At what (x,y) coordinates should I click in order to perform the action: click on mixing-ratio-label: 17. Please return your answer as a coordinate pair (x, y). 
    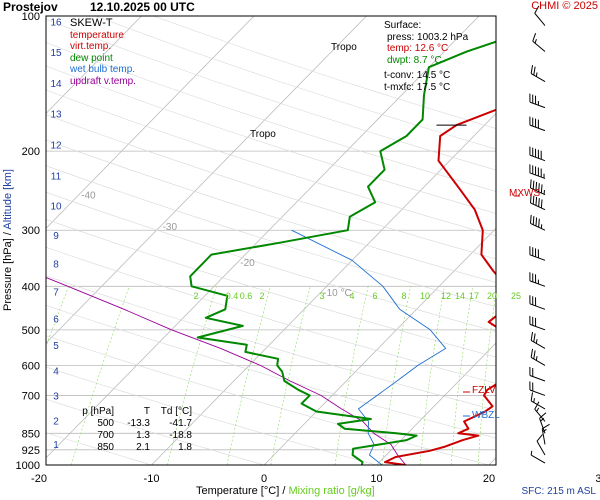
    Looking at the image, I should click on (474, 296).